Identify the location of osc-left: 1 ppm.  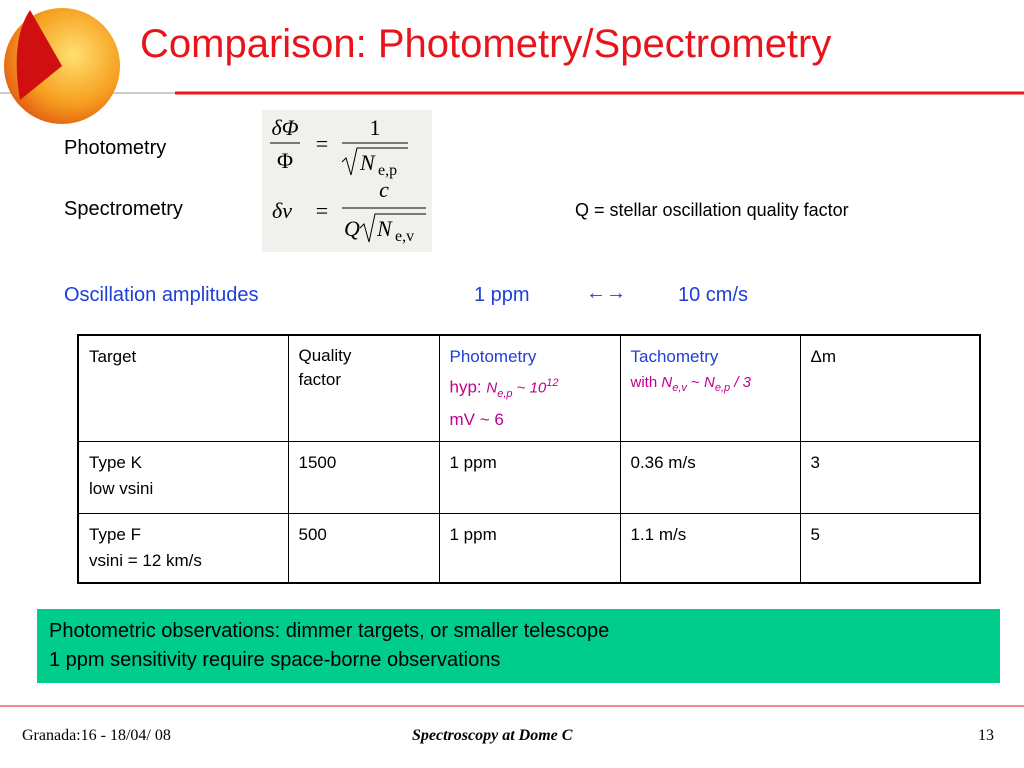
(502, 295).